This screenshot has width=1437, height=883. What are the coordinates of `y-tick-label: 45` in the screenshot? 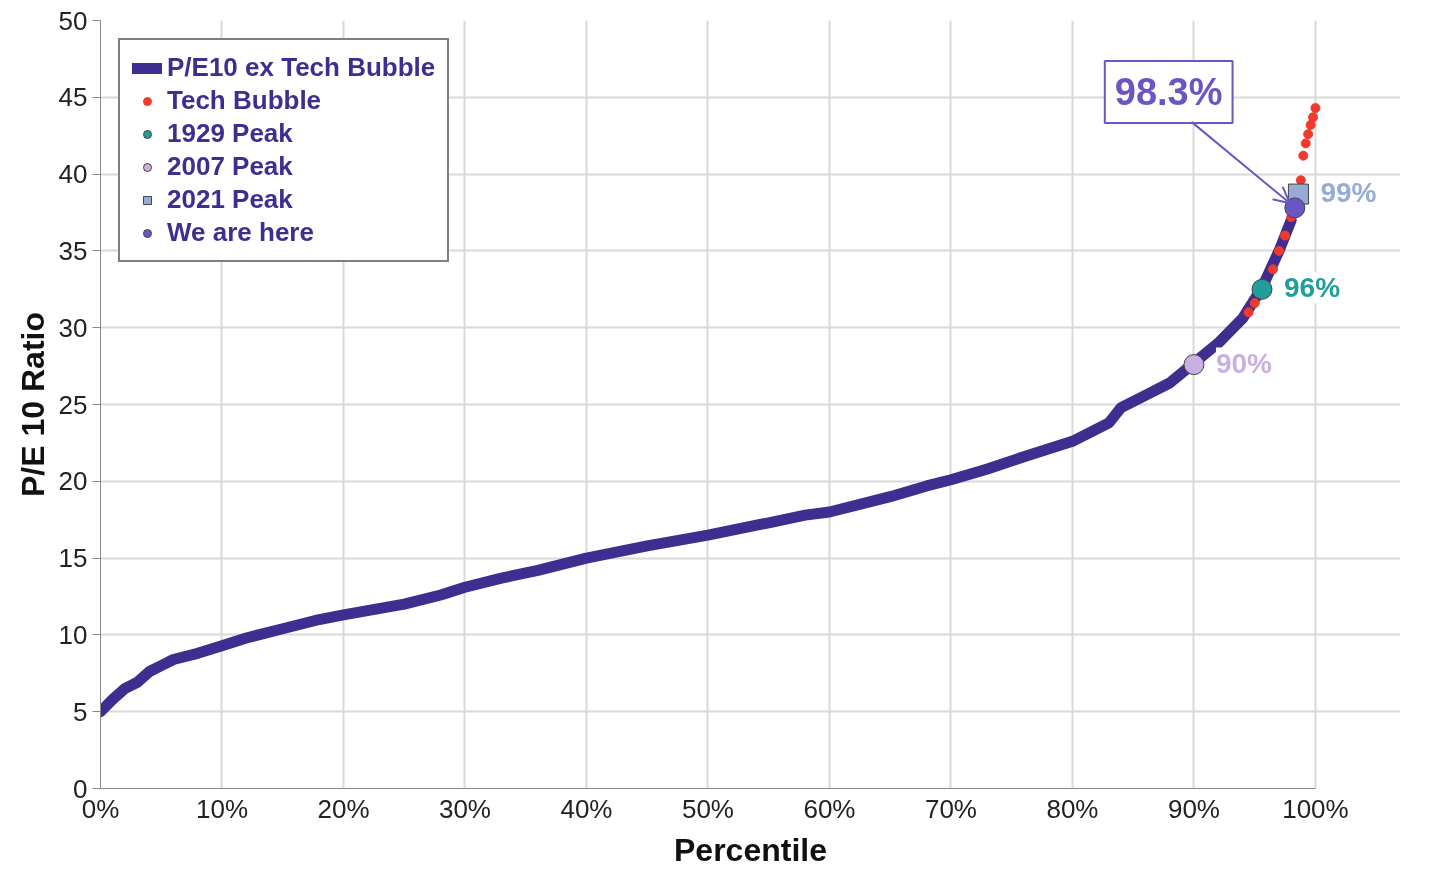 It's located at (73, 97).